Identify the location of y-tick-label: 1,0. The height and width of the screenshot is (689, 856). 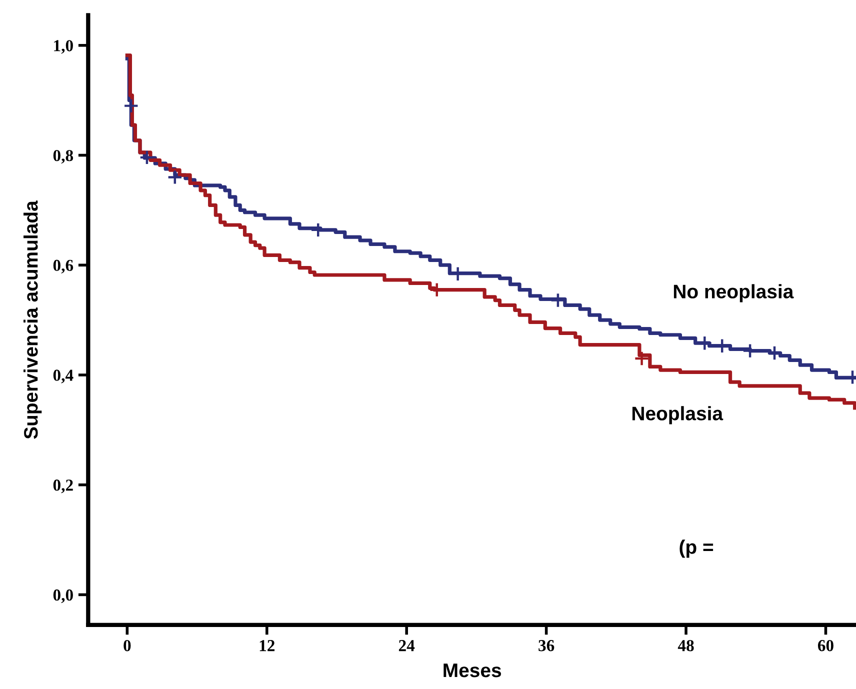
(63, 47).